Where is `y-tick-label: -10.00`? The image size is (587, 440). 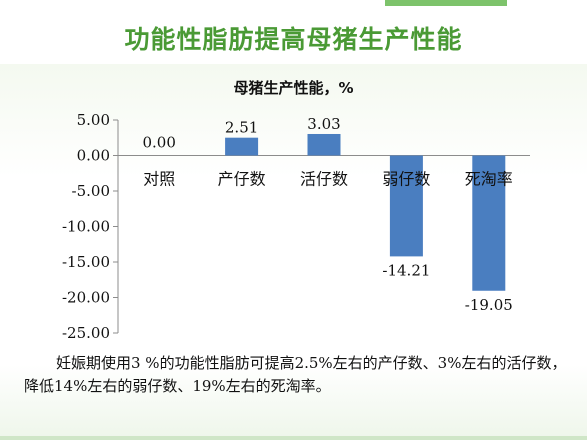
y-tick-label: -10.00 is located at coordinates (86, 227).